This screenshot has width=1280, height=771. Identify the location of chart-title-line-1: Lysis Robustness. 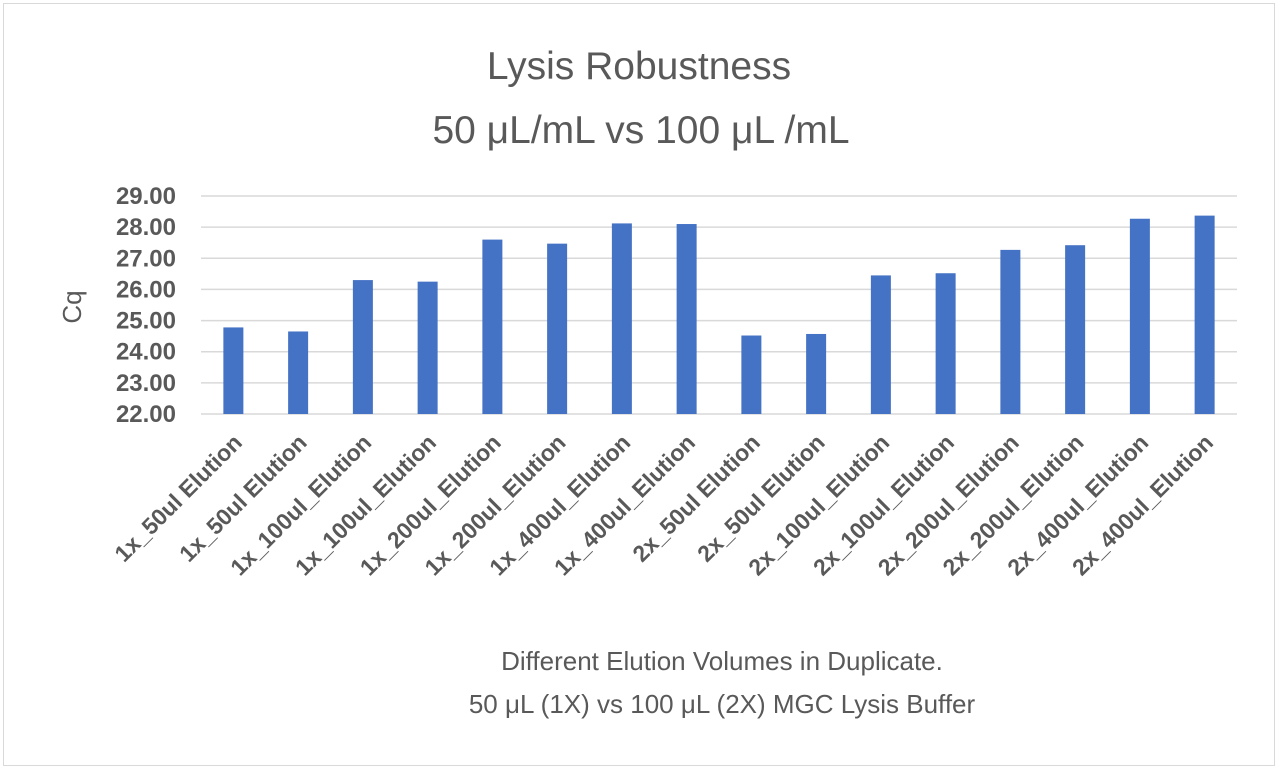
(639, 66).